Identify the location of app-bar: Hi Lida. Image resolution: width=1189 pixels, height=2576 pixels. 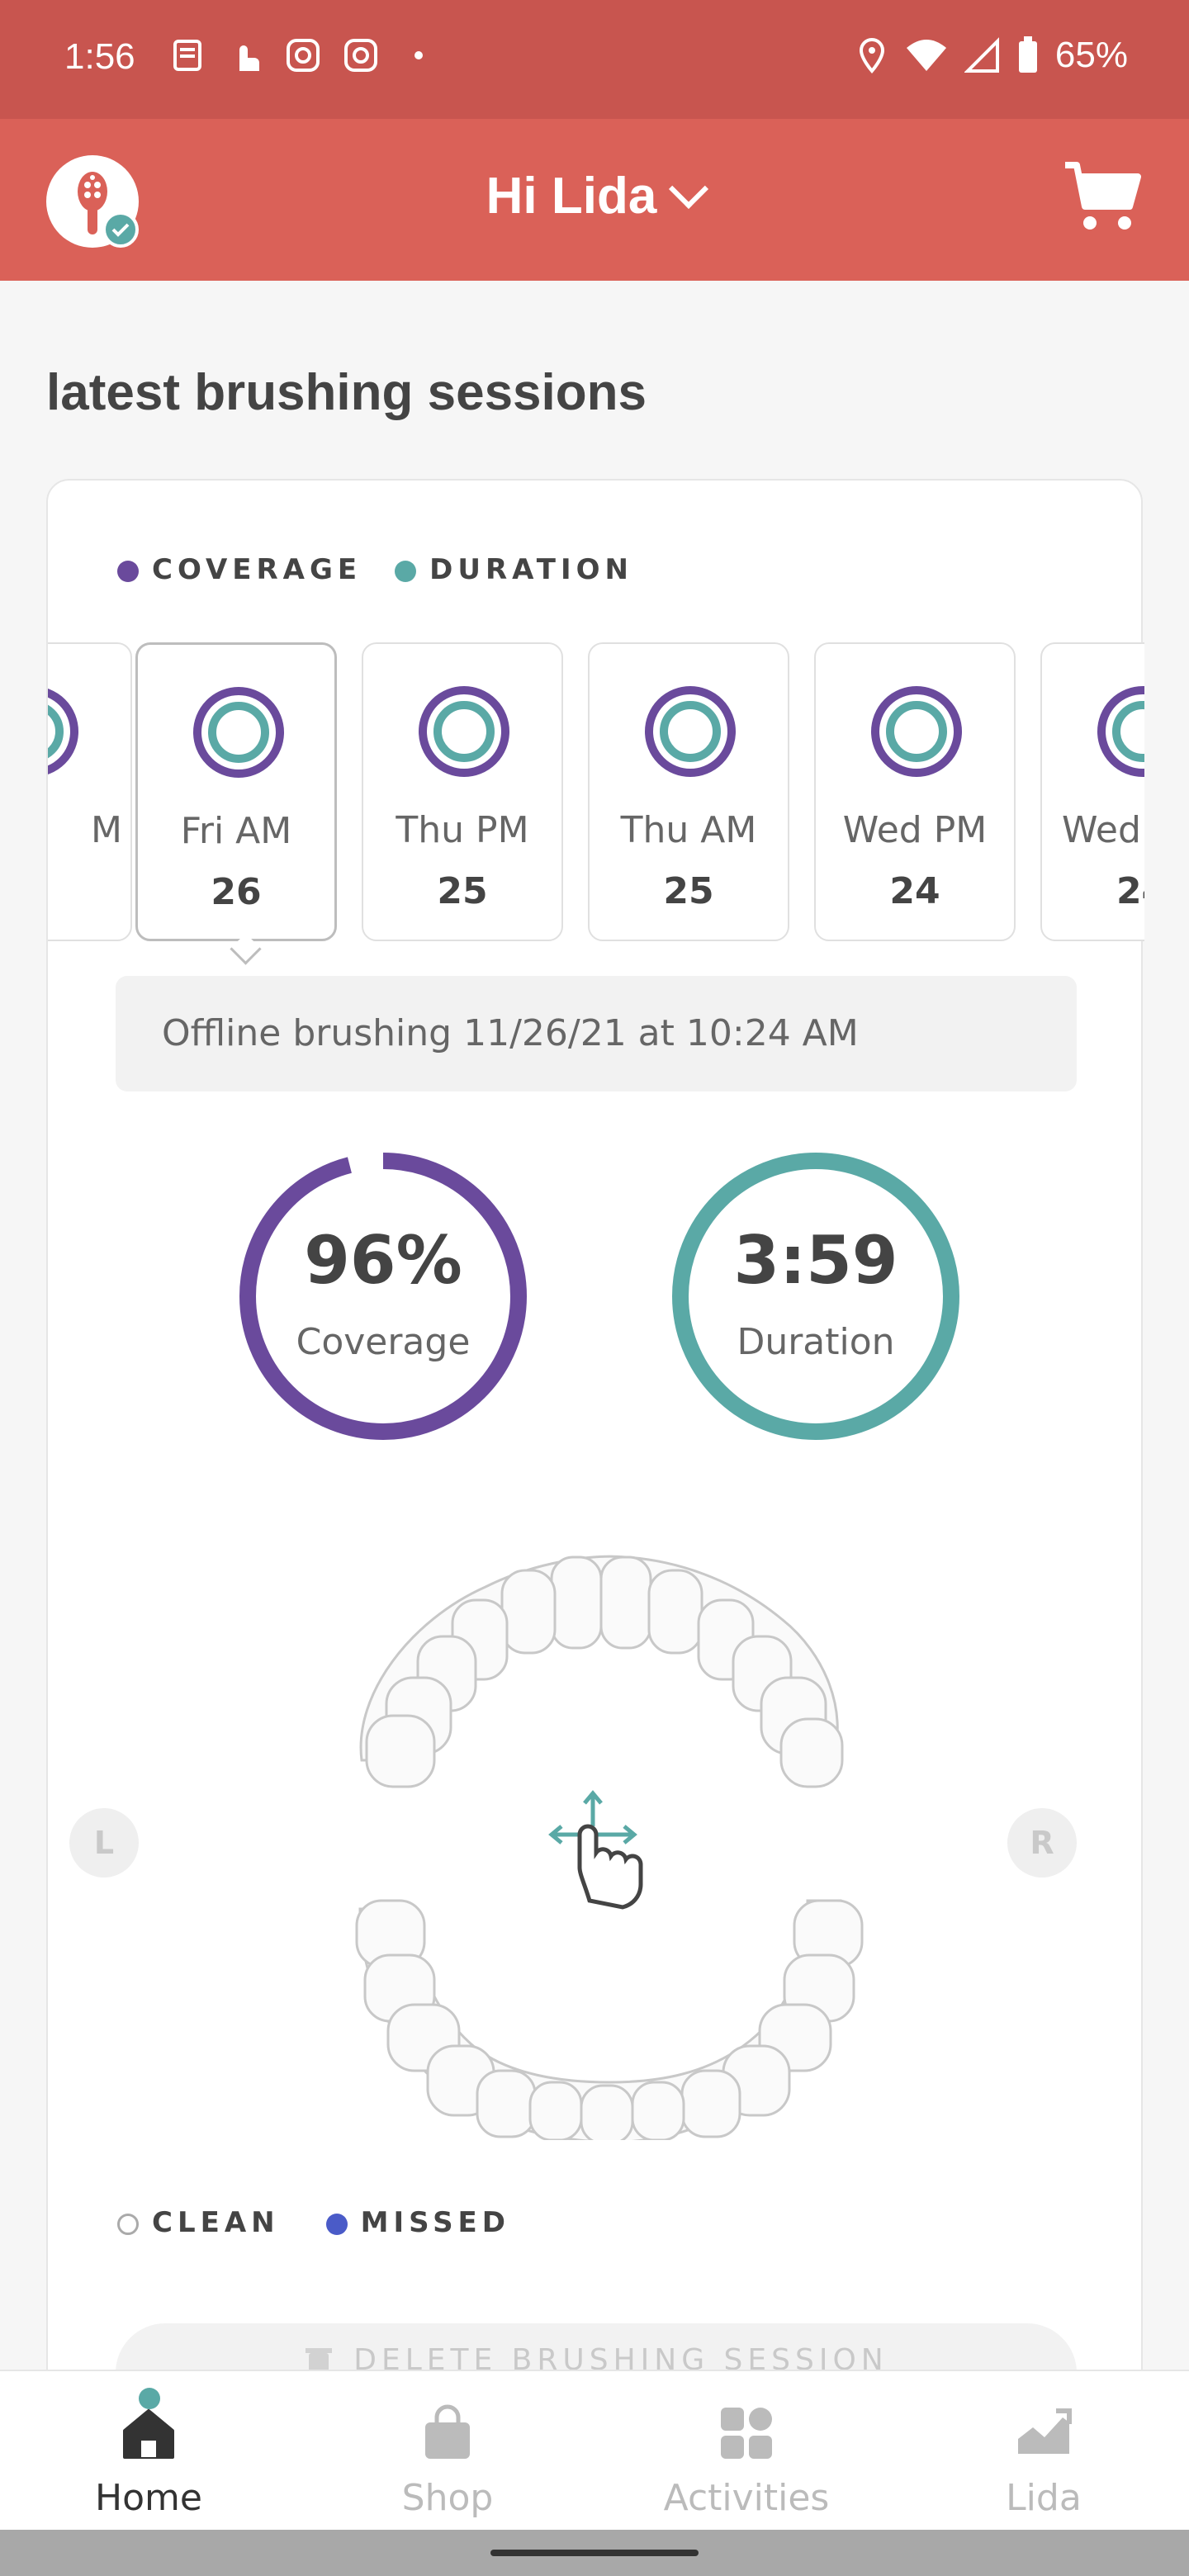
(594, 200).